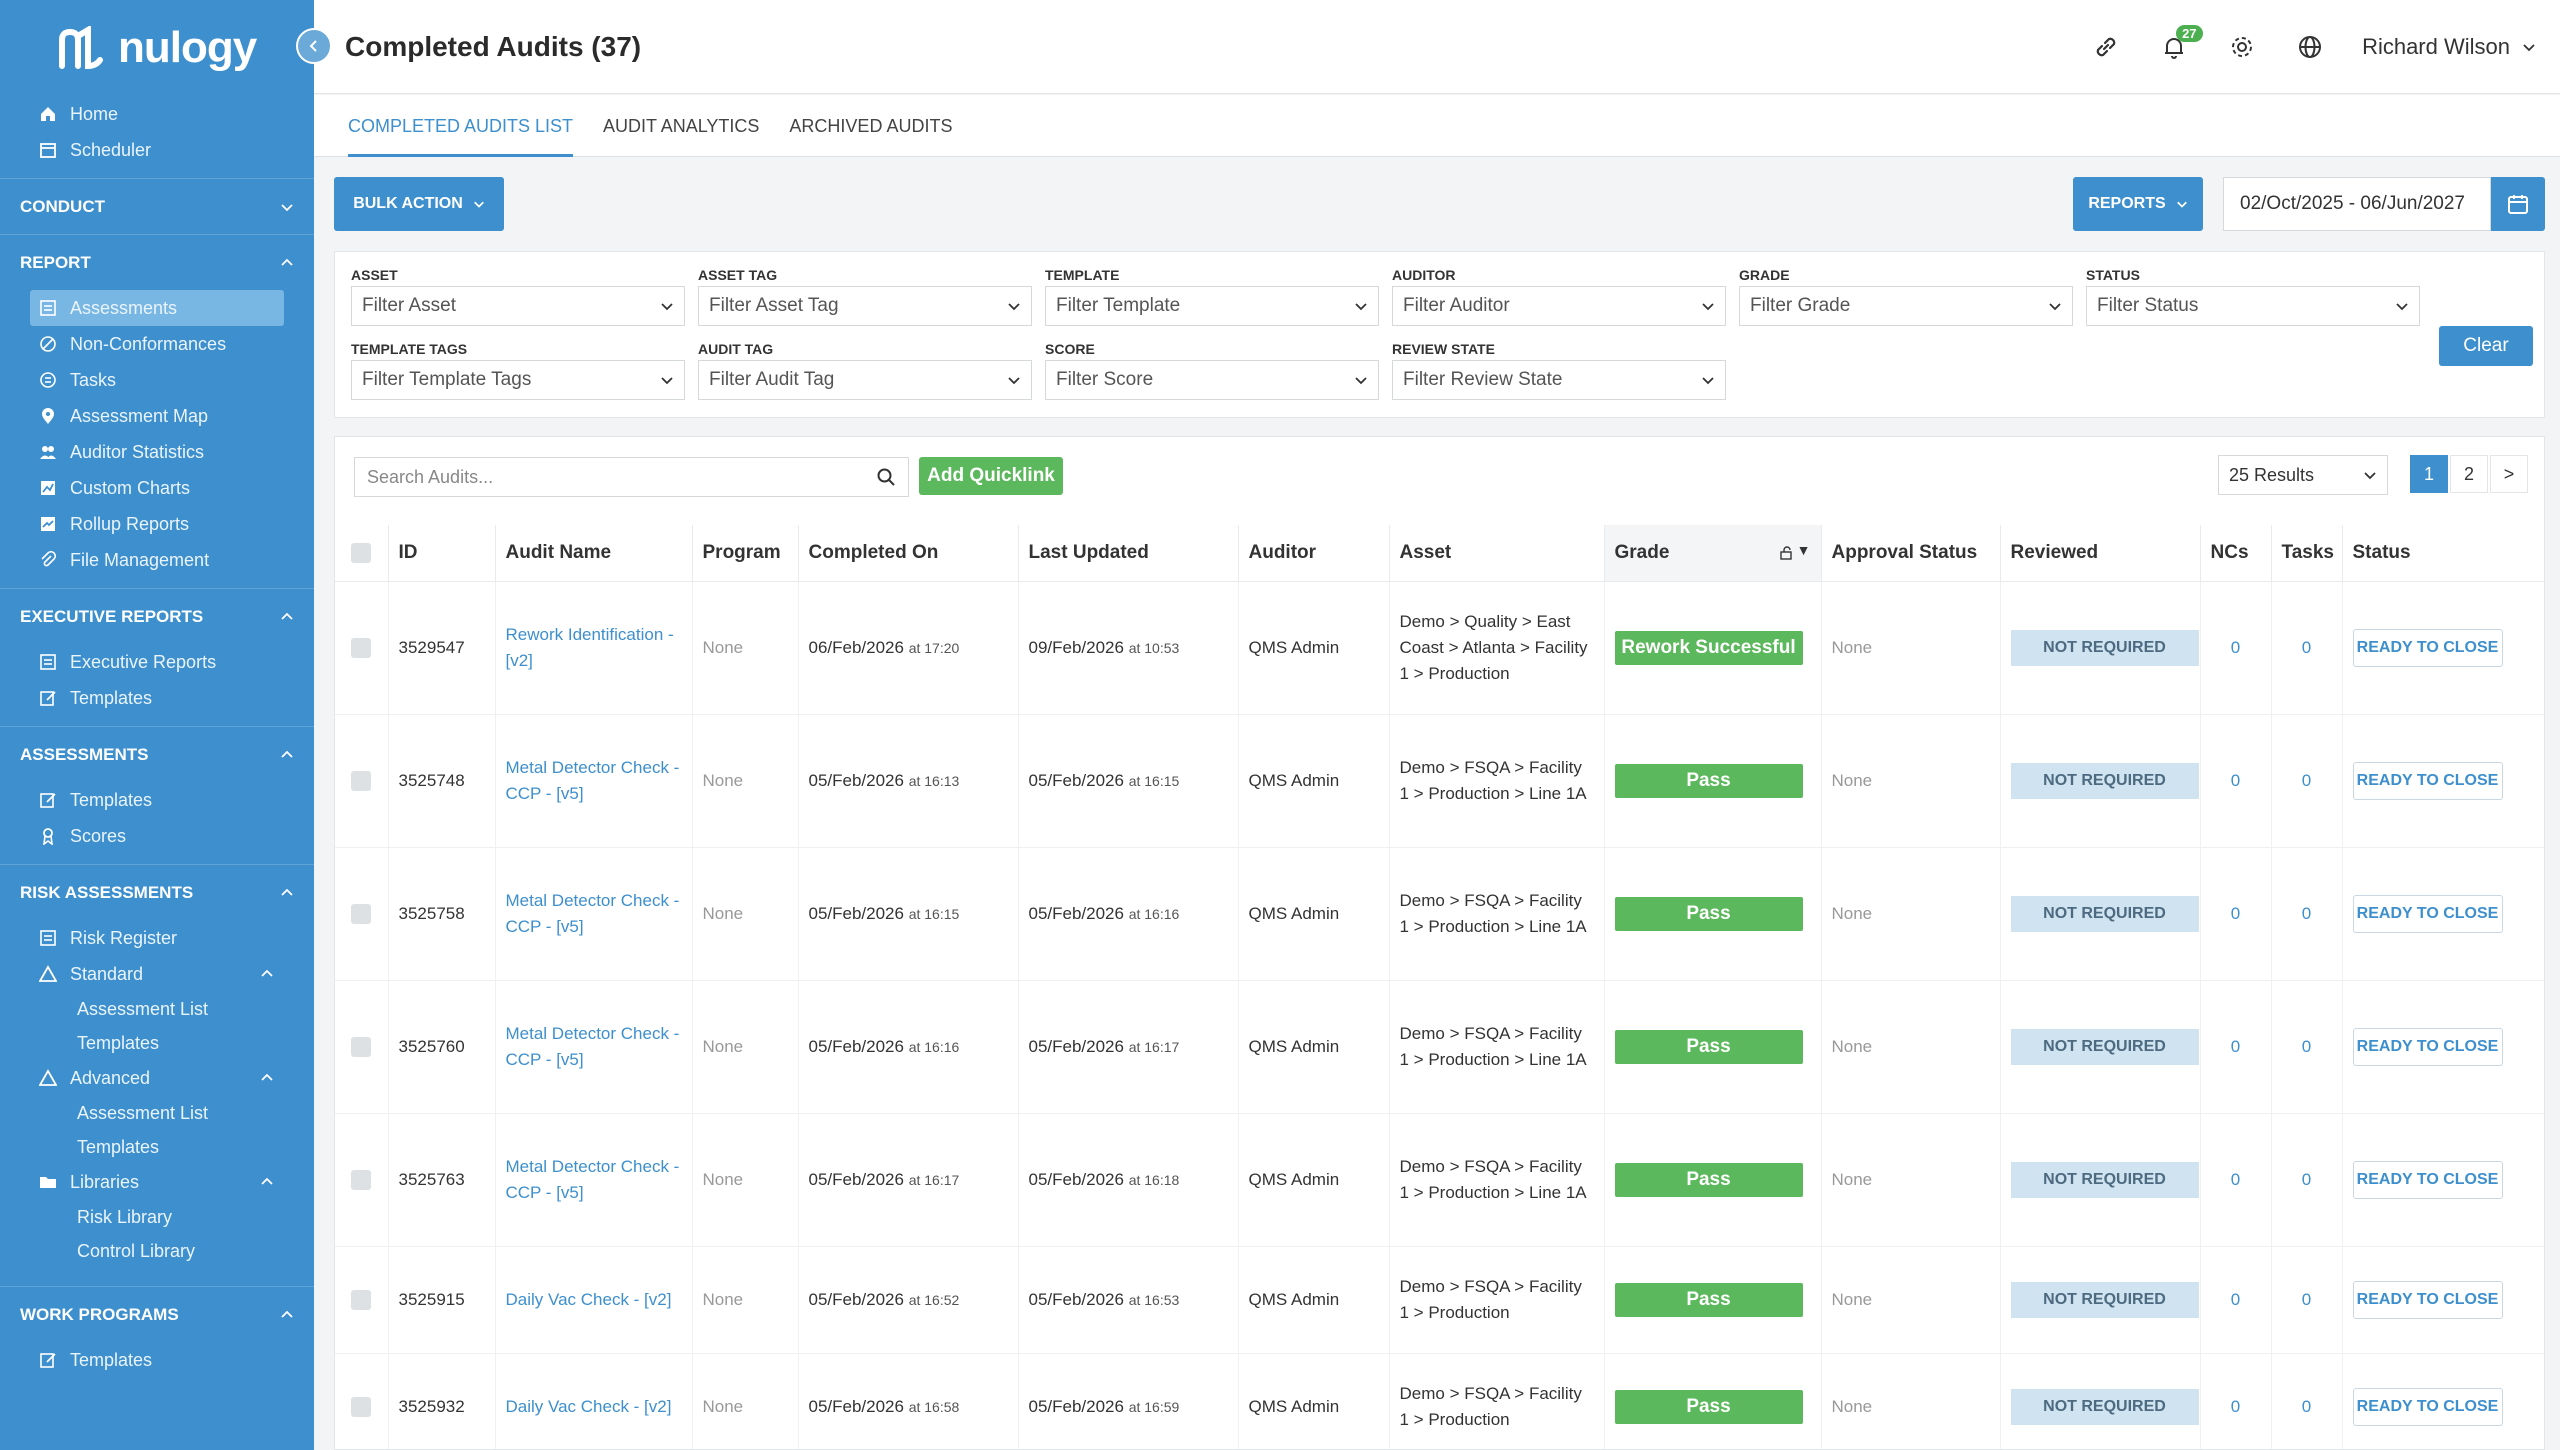 This screenshot has width=2560, height=1450. Describe the element at coordinates (2100, 553) in the screenshot. I see `column-header-reviewed: Reviewed` at that location.